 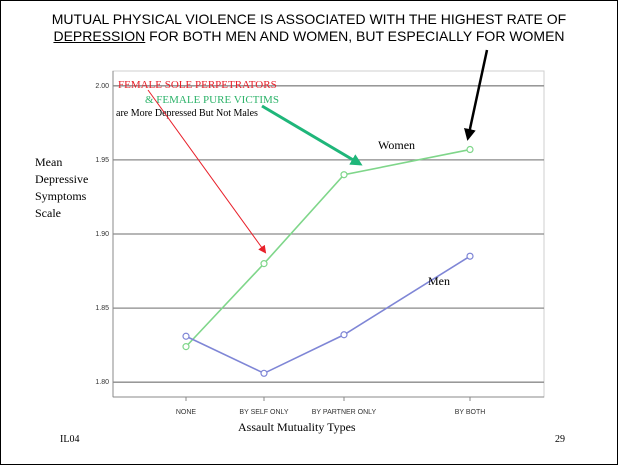 What do you see at coordinates (328, 315) in the screenshot?
I see `men-series-line` at bounding box center [328, 315].